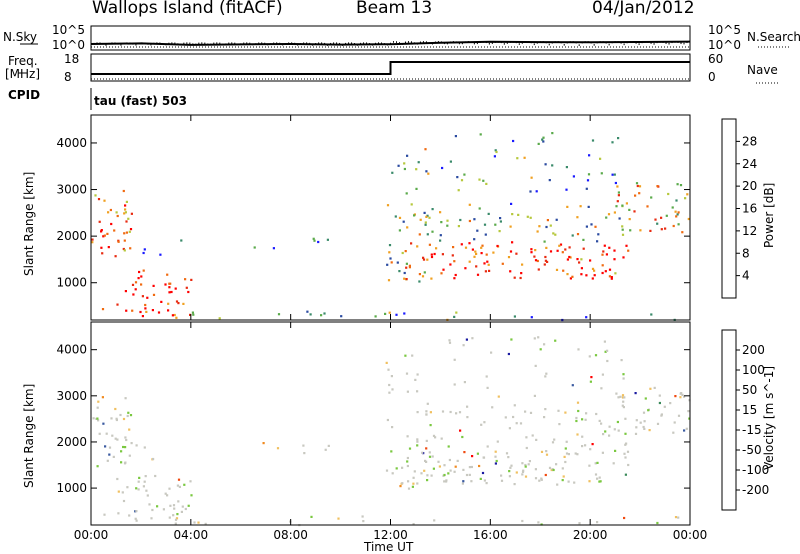 The width and height of the screenshot is (800, 554). I want to click on velocity-colorbar-label: 200, so click(753, 350).